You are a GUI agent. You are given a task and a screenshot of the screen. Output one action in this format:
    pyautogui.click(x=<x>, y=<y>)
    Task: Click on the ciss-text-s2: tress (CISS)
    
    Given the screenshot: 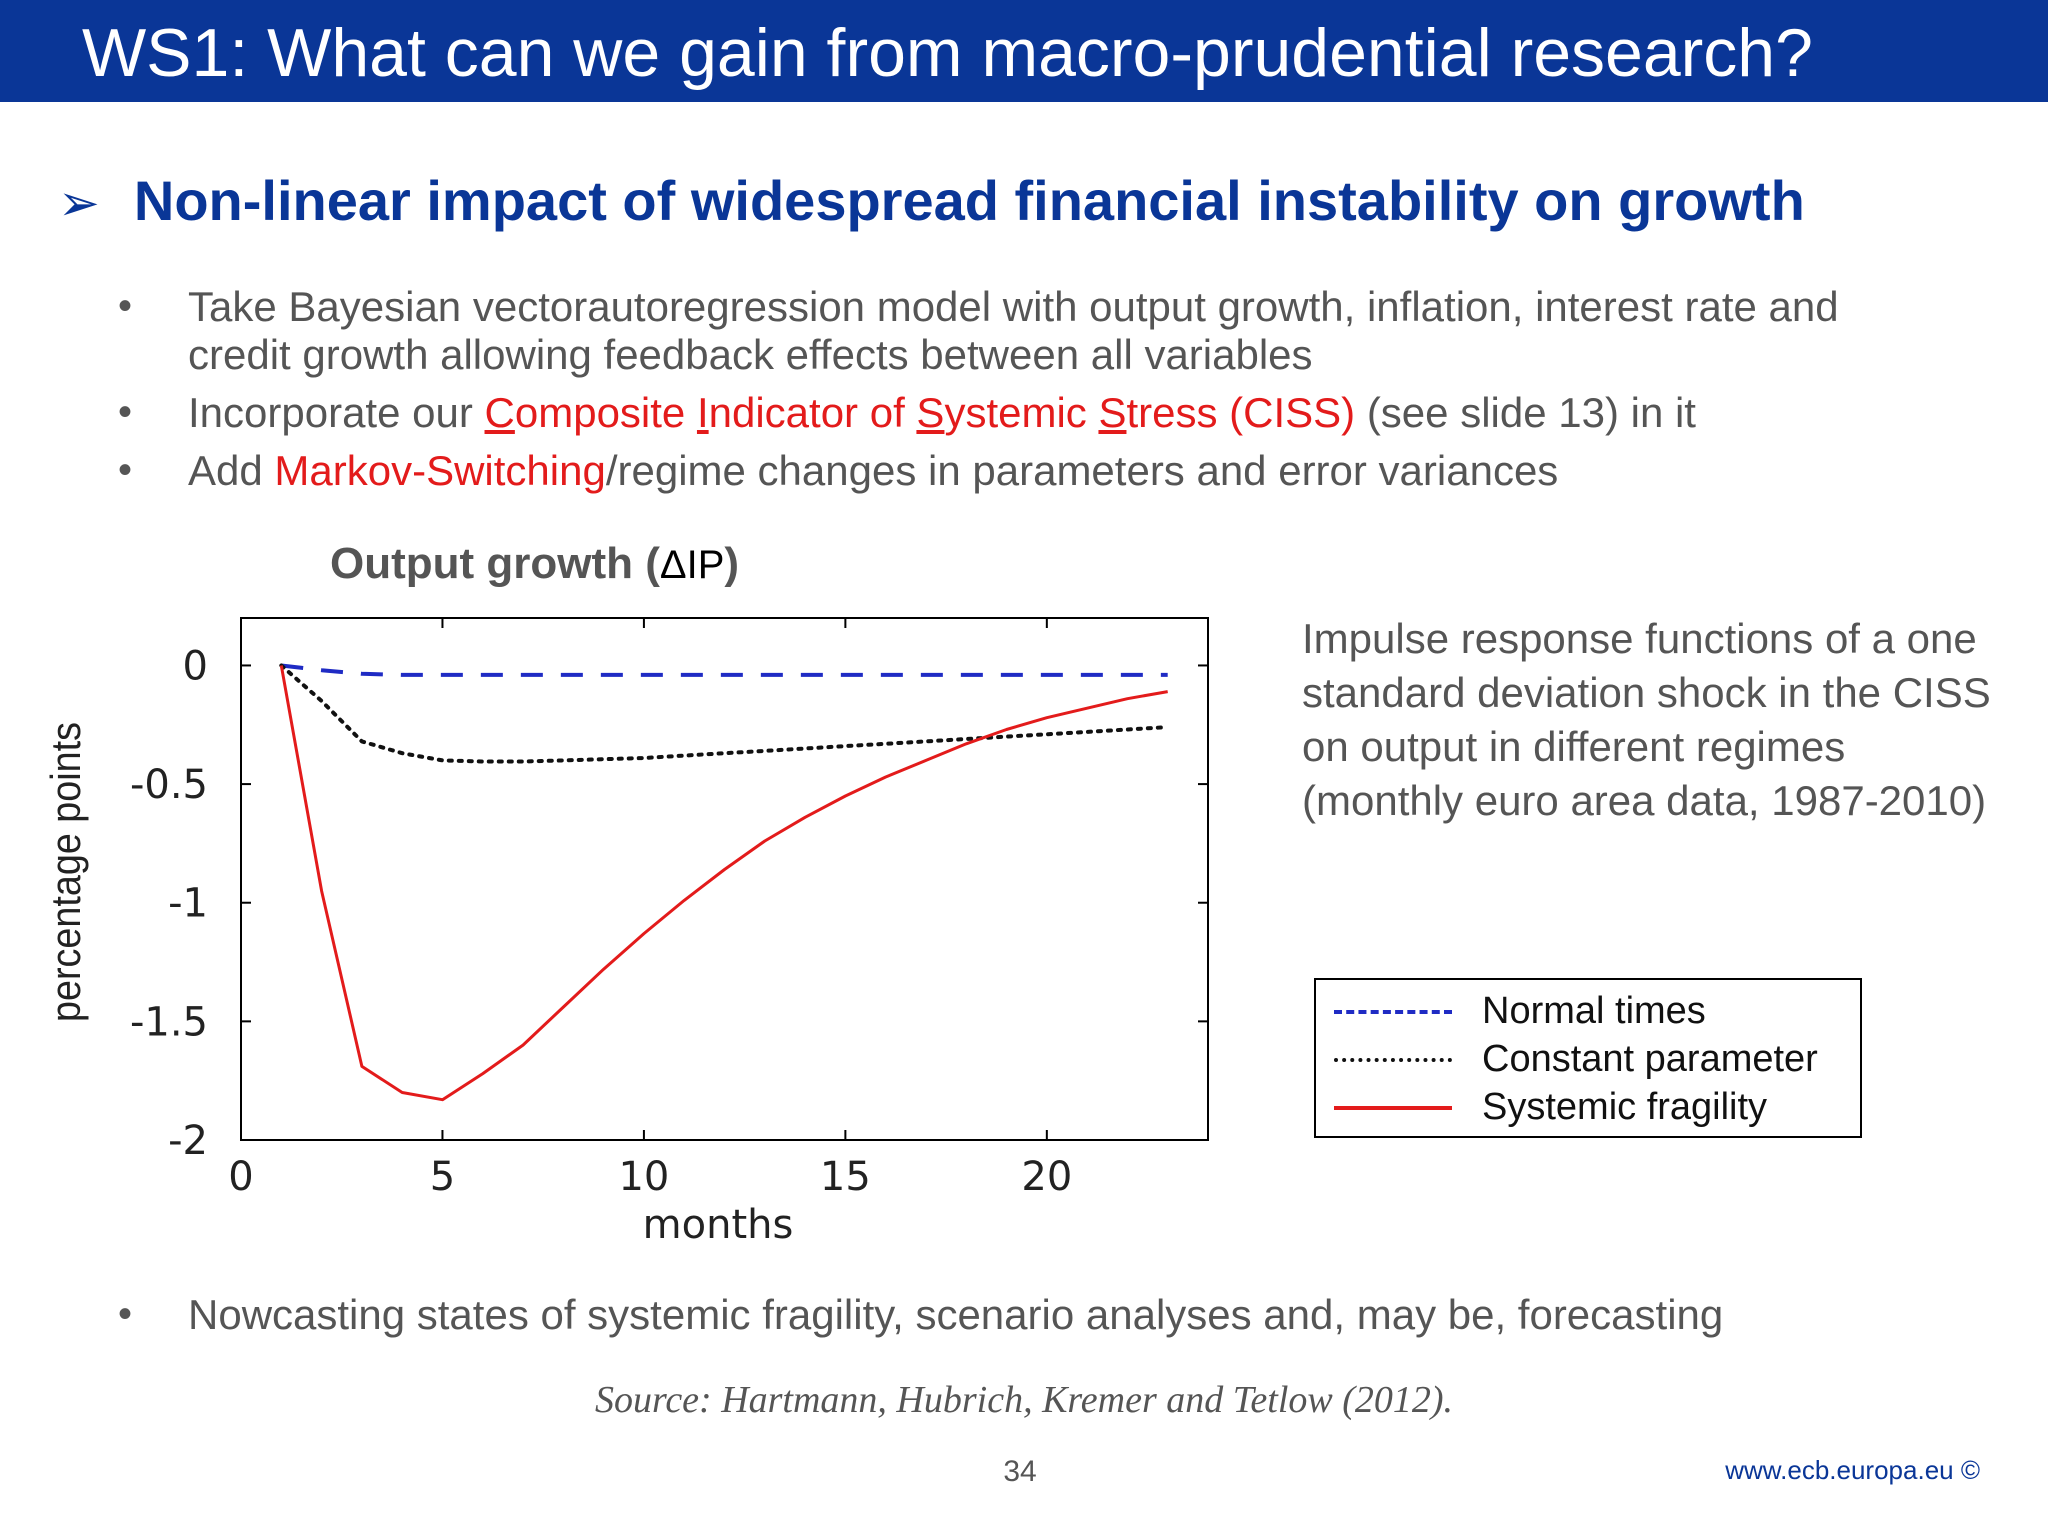 What is the action you would take?
    pyautogui.click(x=1241, y=412)
    